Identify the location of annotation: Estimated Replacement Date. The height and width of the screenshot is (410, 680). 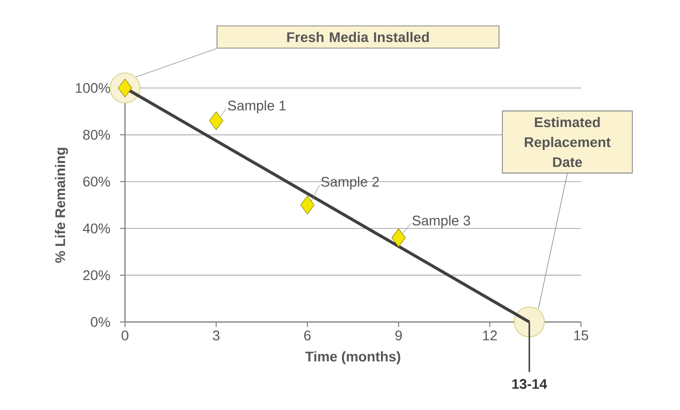
(567, 142).